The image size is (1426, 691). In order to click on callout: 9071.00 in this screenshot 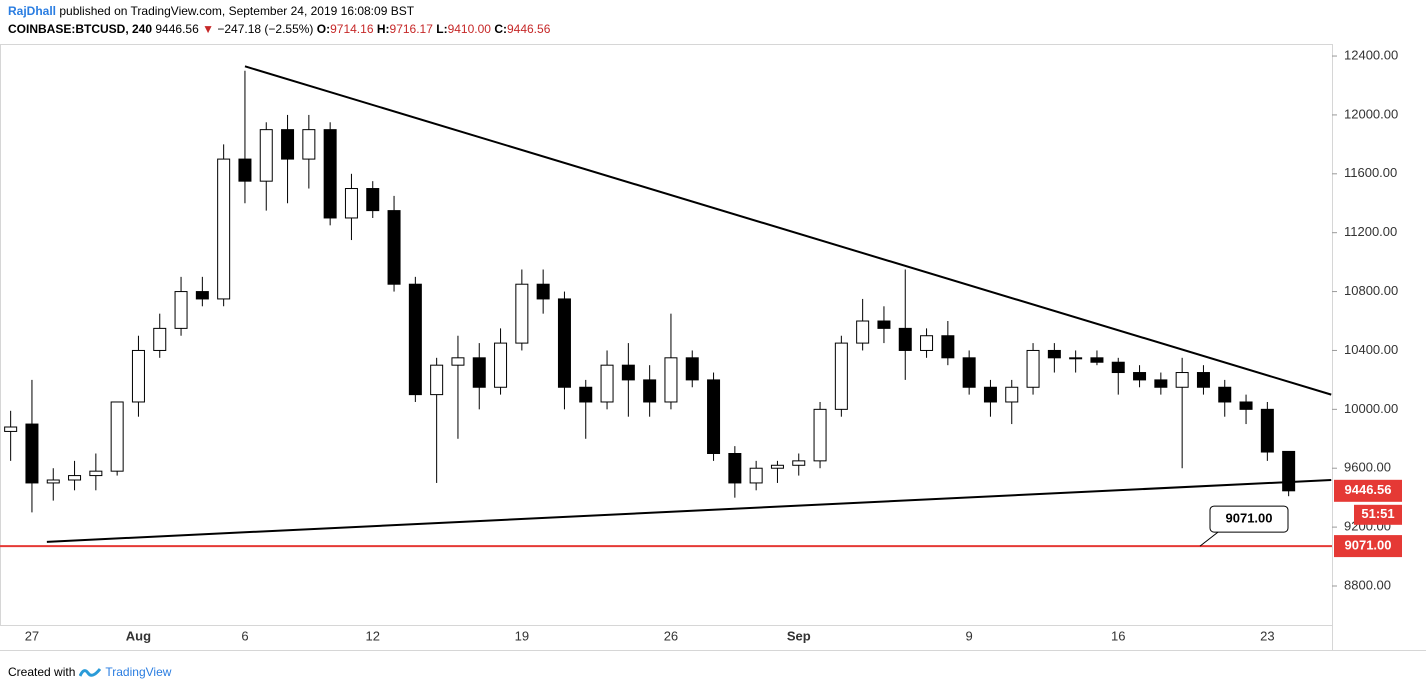, I will do `click(1249, 518)`.